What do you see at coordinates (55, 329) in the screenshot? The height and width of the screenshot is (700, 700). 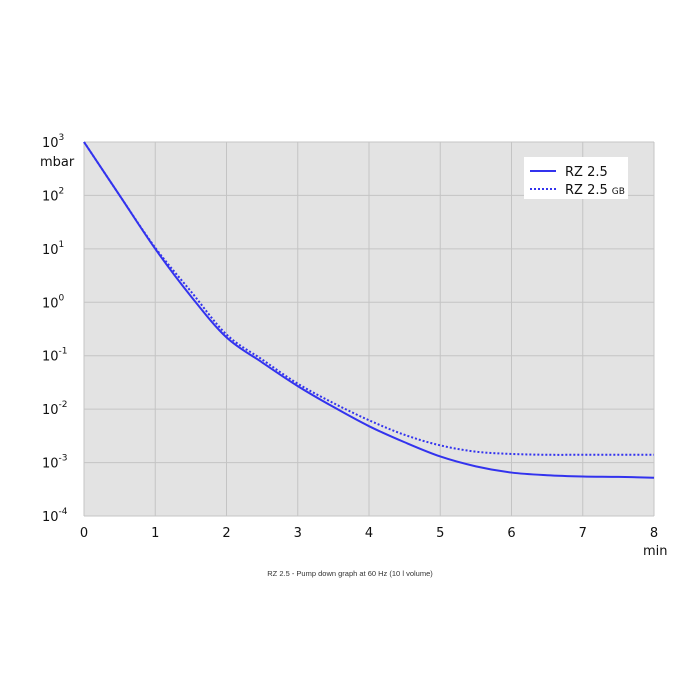 I see `y-tick-labels: 10³ 10² 10¹ 10⁰ 10⁻¹ 10⁻² 10⁻³ 10⁻⁴` at bounding box center [55, 329].